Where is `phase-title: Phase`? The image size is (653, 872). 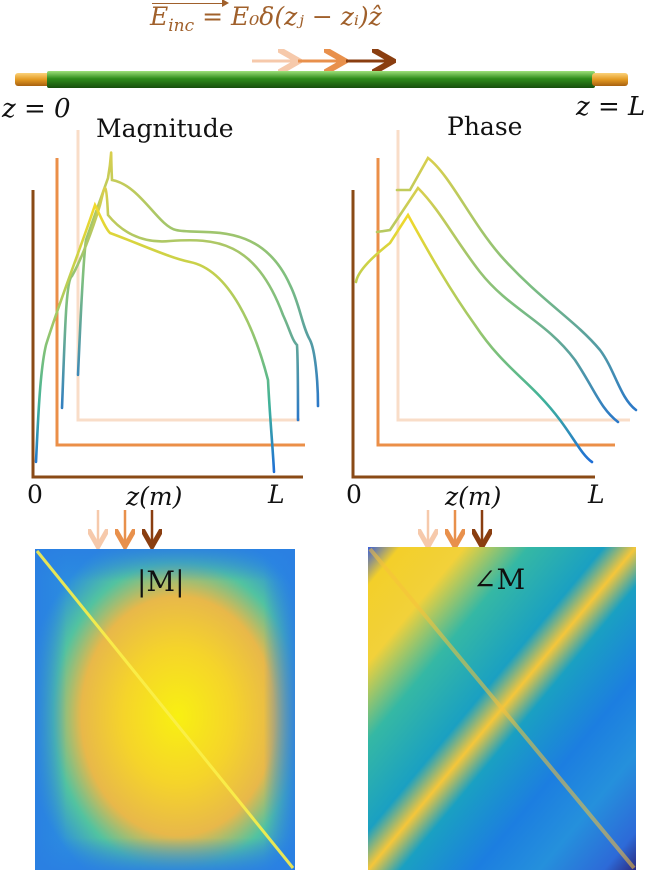
phase-title: Phase is located at coordinates (485, 126).